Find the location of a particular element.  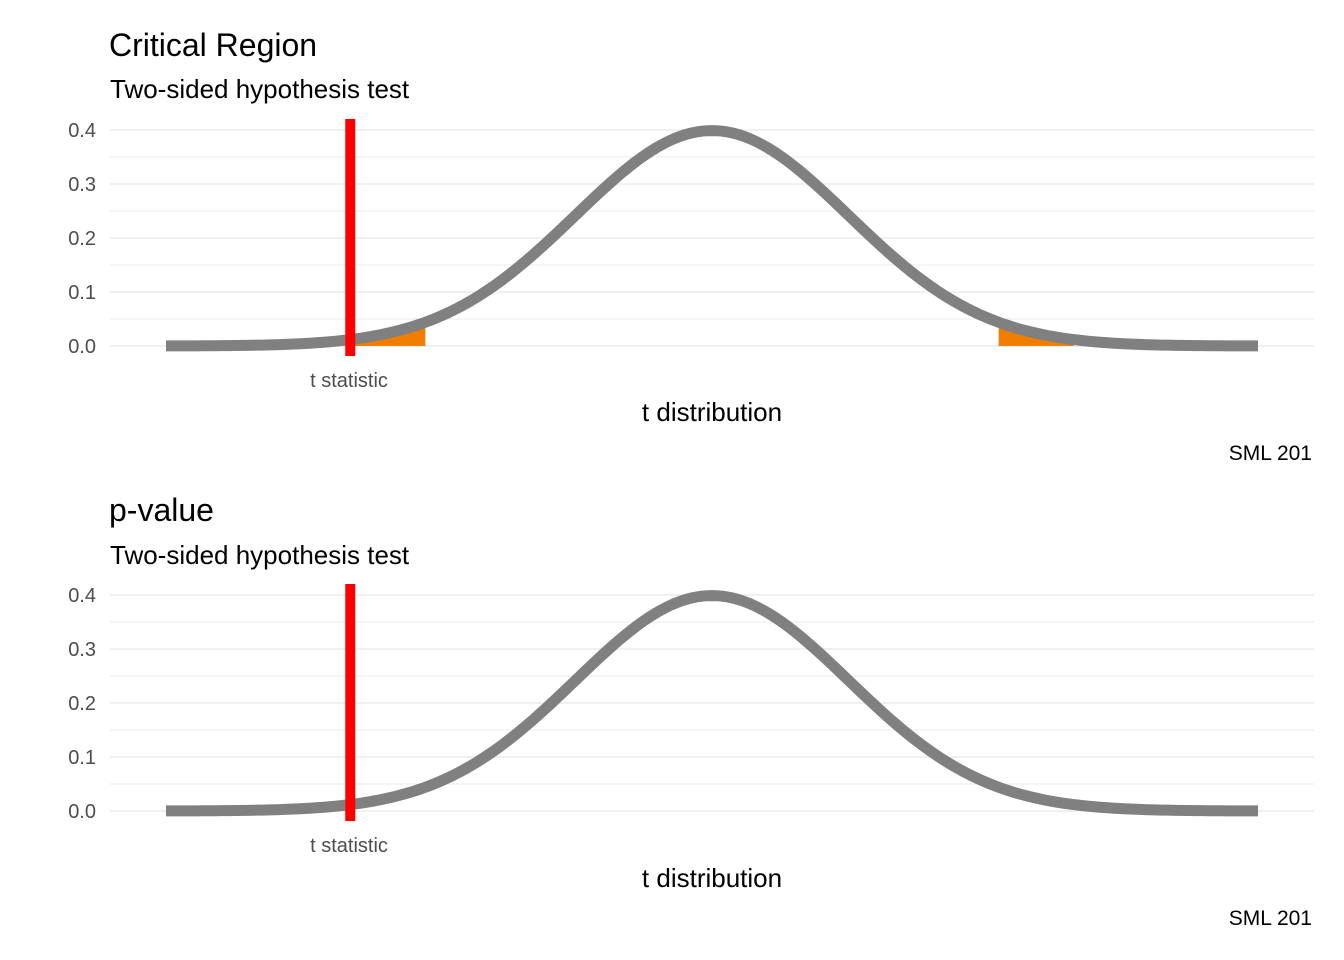

chart-title: Critical Region is located at coordinates (213, 45).